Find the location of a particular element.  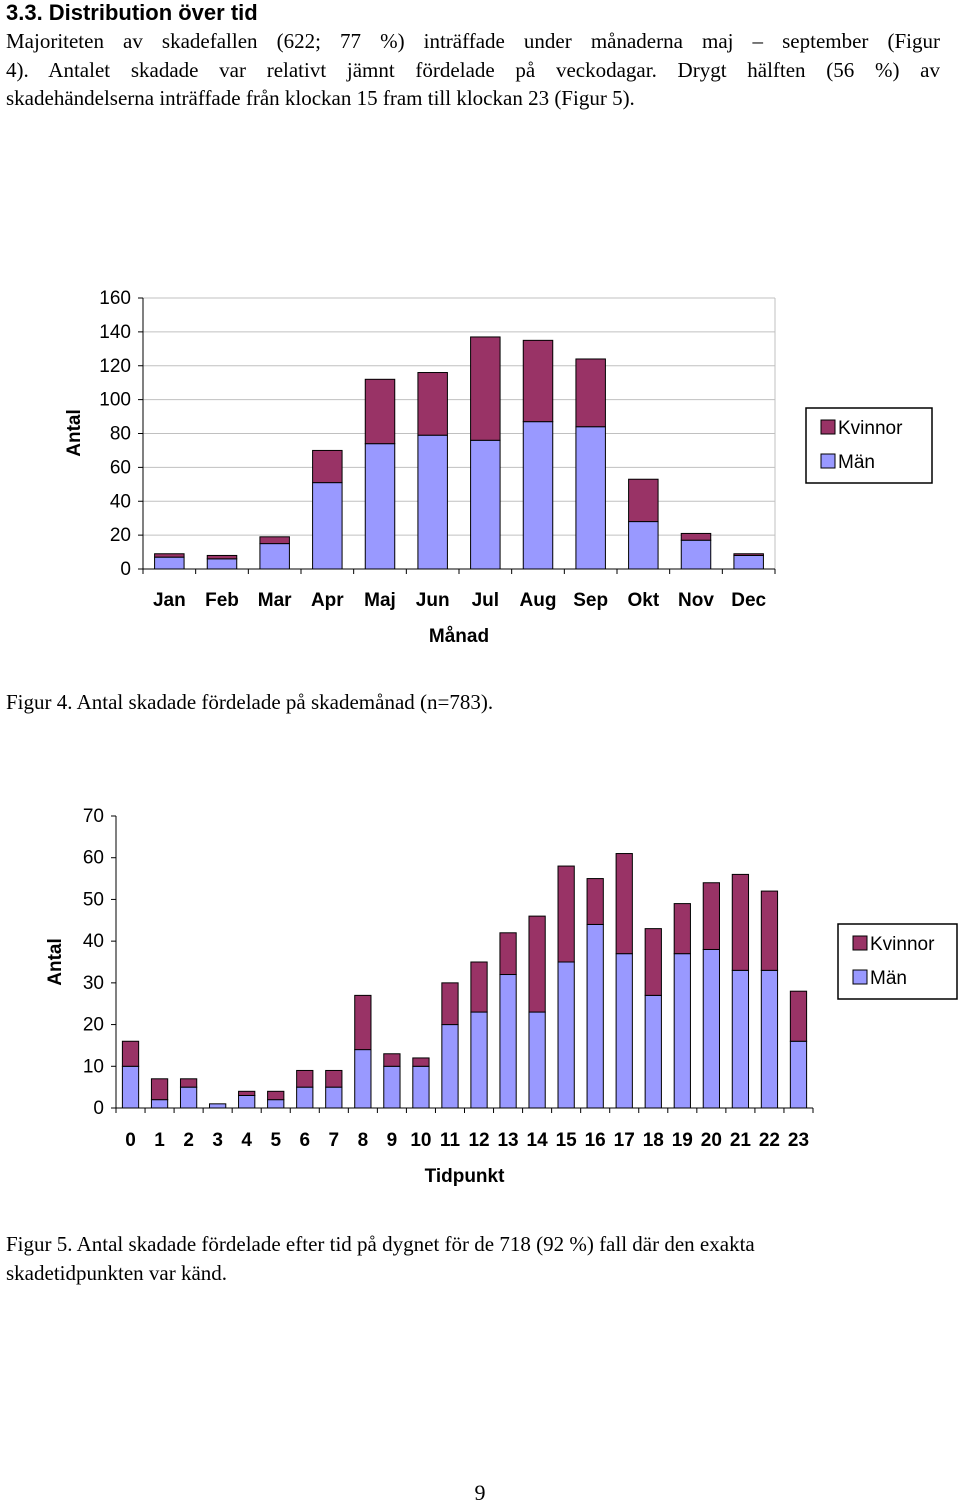

x-tick-label: 7 is located at coordinates (334, 1140).